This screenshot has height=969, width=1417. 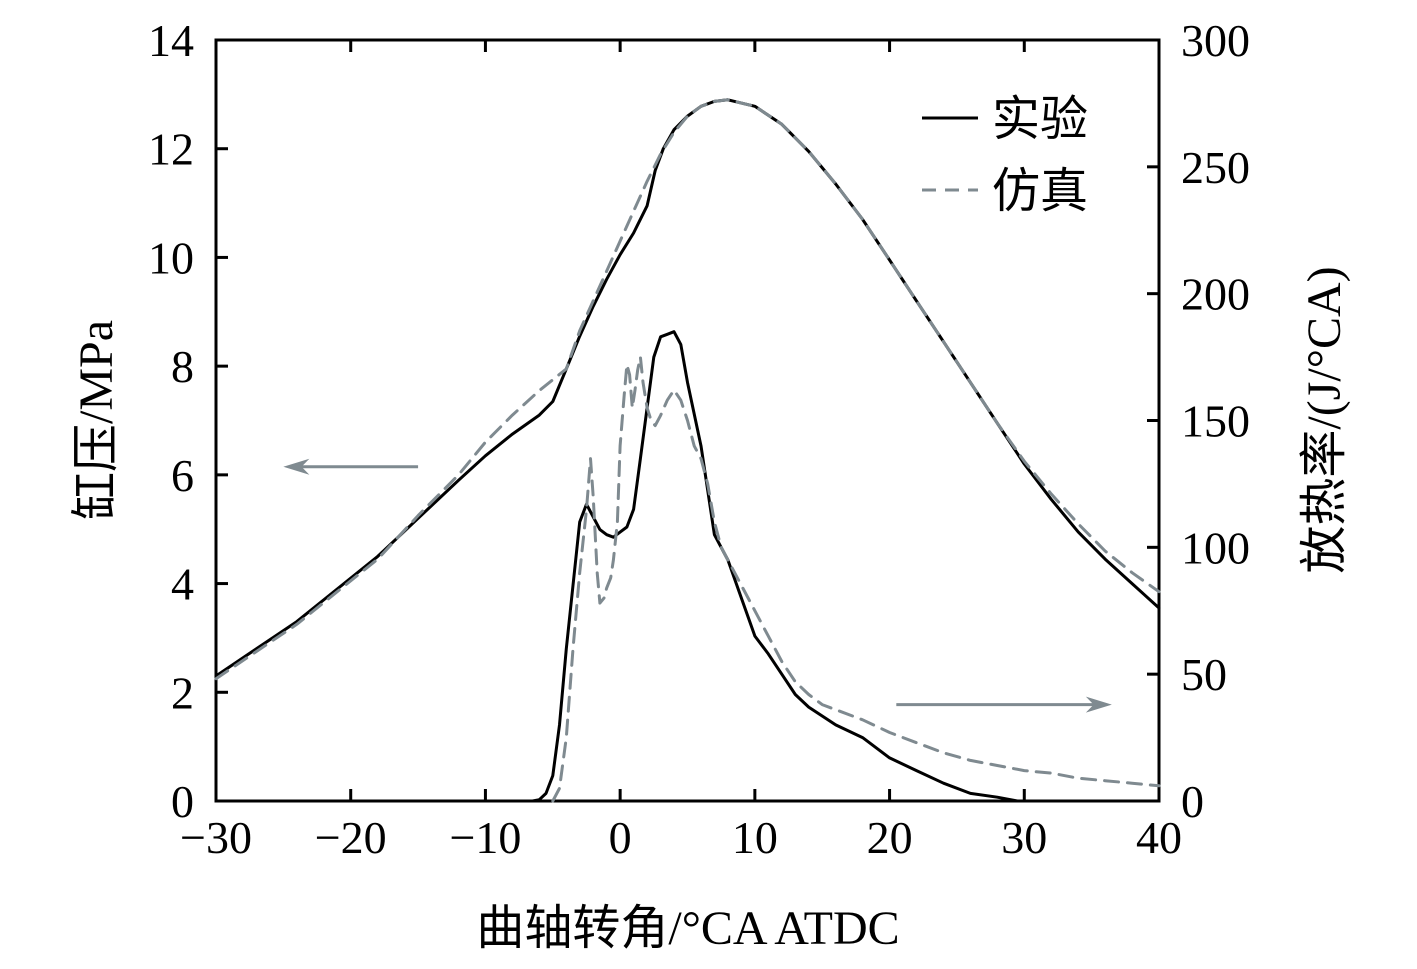 I want to click on x-axis-title: 曲轴转角/°CA ATDC, so click(x=687, y=928).